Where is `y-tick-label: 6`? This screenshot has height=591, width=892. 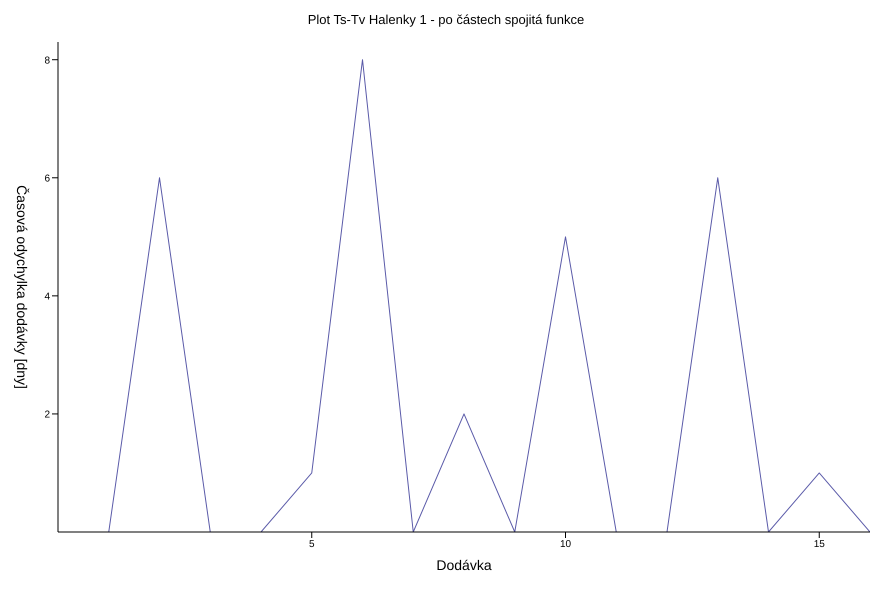 y-tick-label: 6 is located at coordinates (47, 178).